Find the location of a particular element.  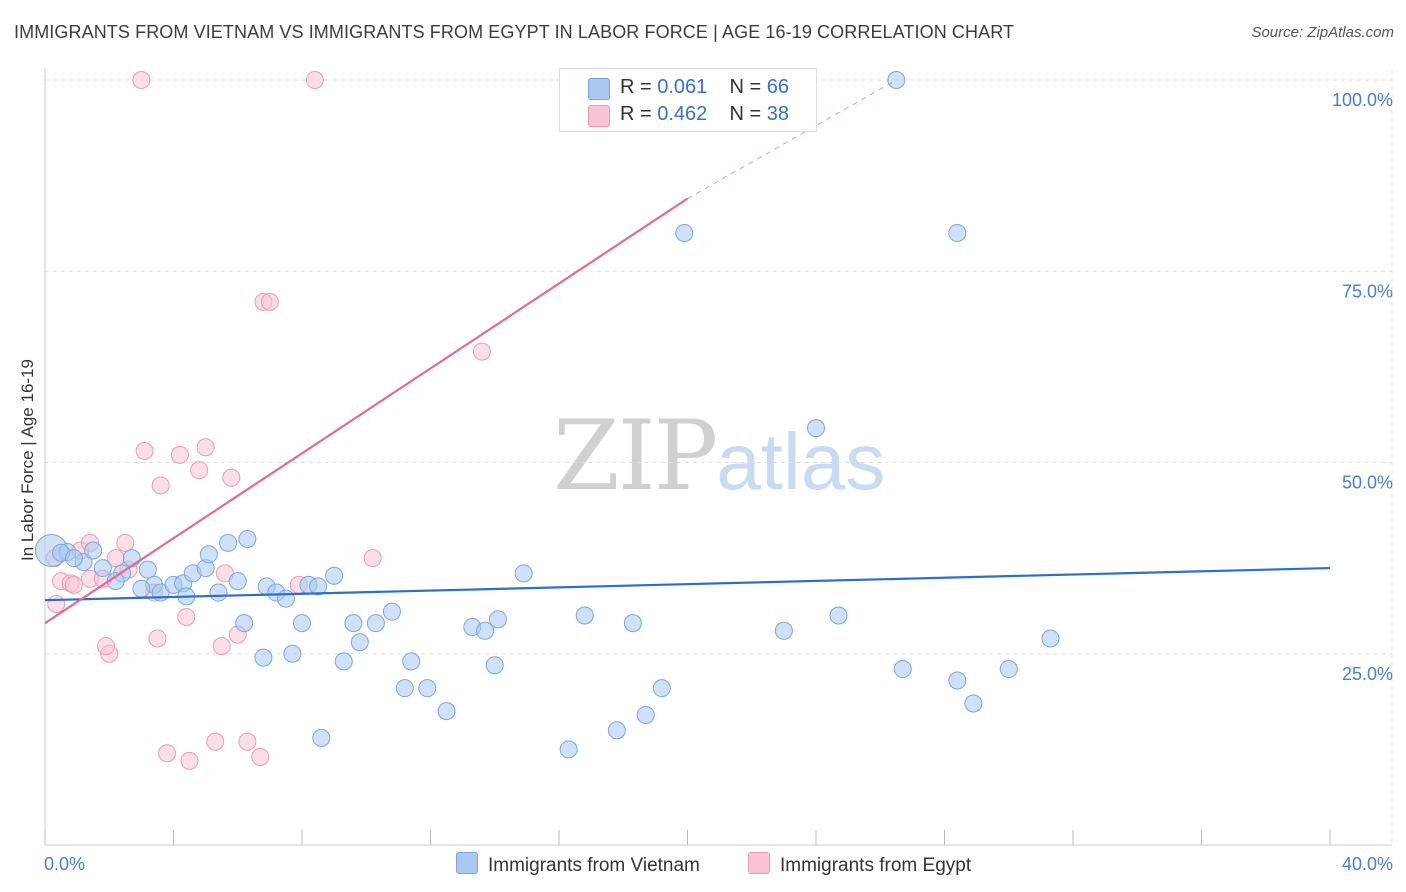

egypt-n-value: 38 is located at coordinates (778, 114).